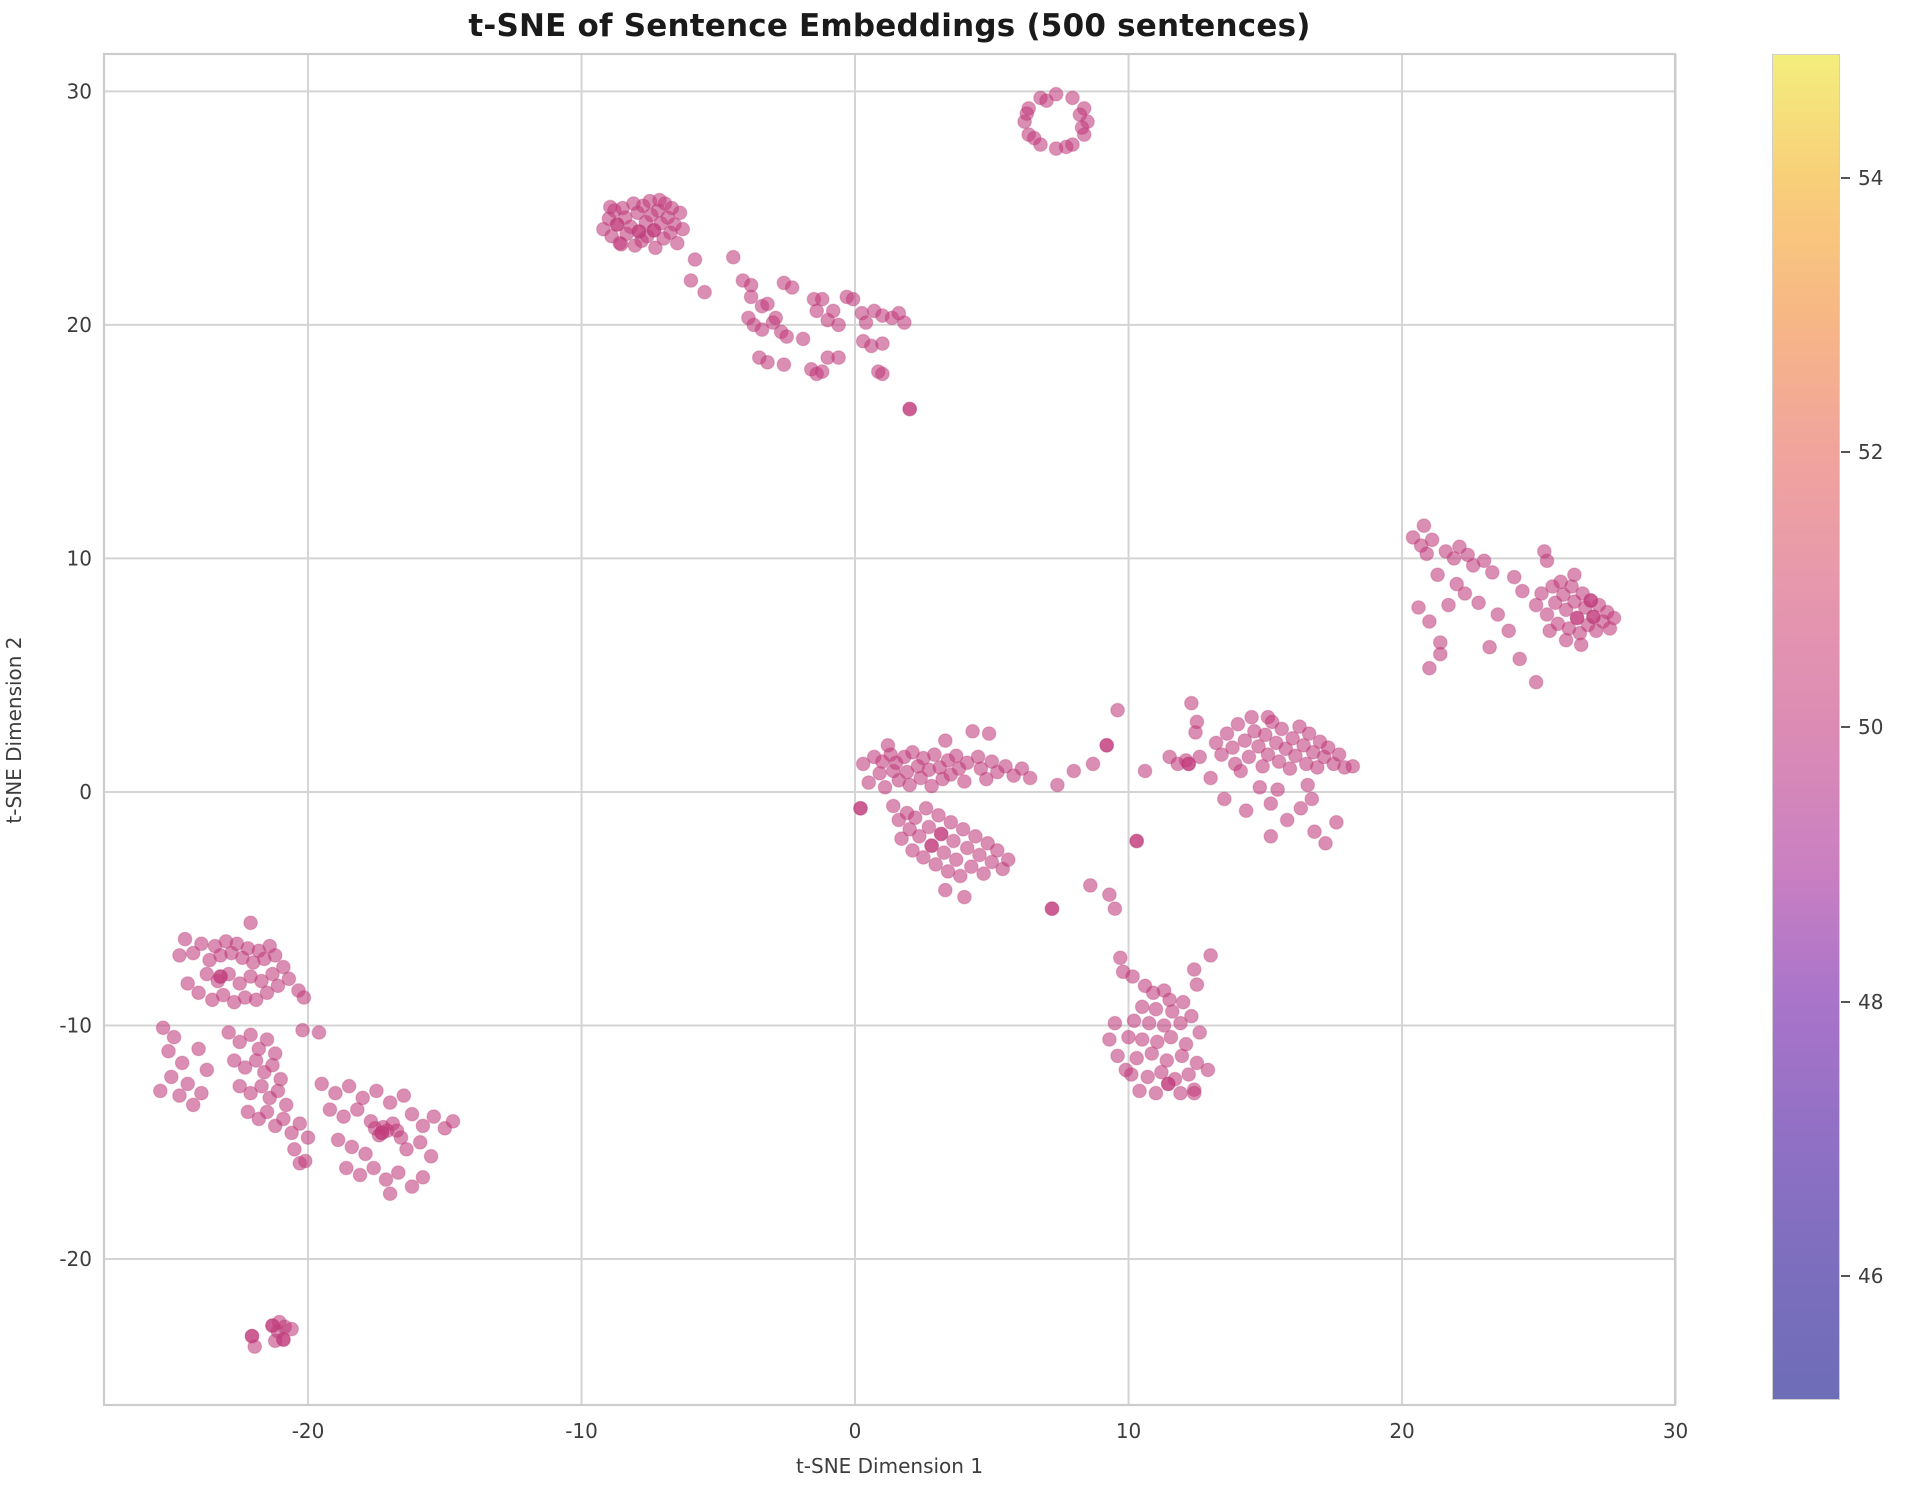 This screenshot has width=1924, height=1485. I want to click on x-tick-label: 30, so click(1675, 1431).